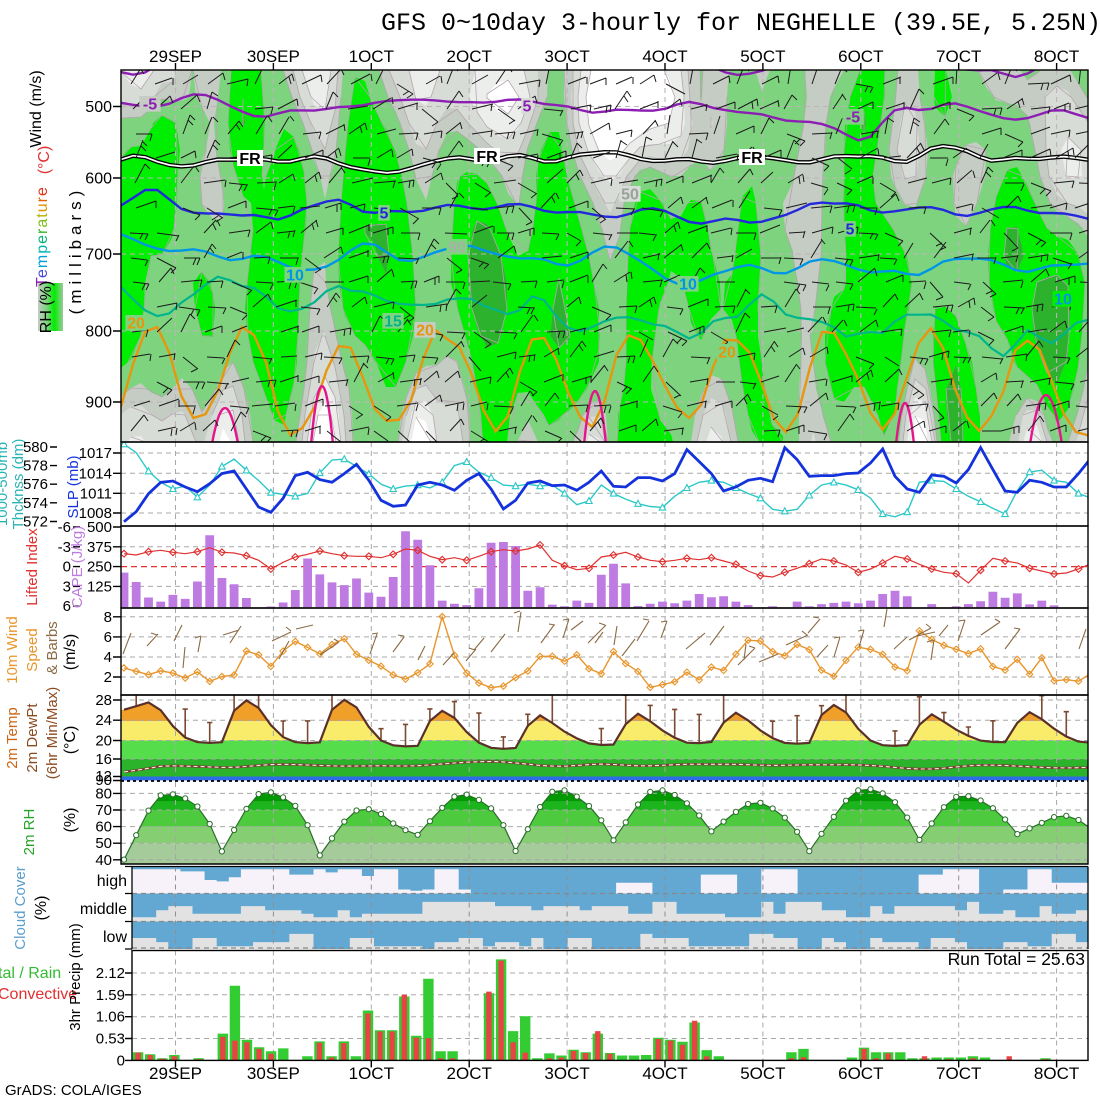 The width and height of the screenshot is (1100, 1100). I want to click on svg-text: -3, so click(64, 547).